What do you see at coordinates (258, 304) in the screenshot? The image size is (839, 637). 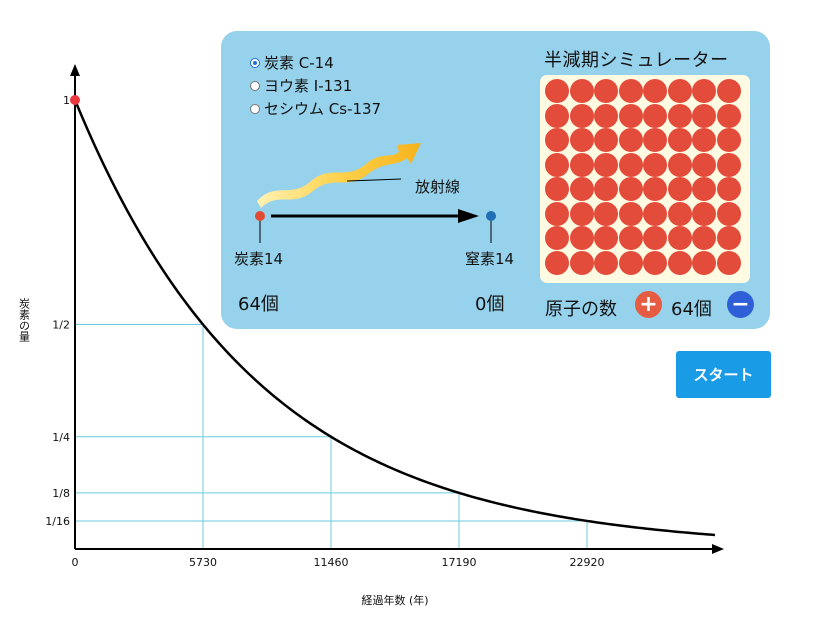 I see `parent-count: 64個` at bounding box center [258, 304].